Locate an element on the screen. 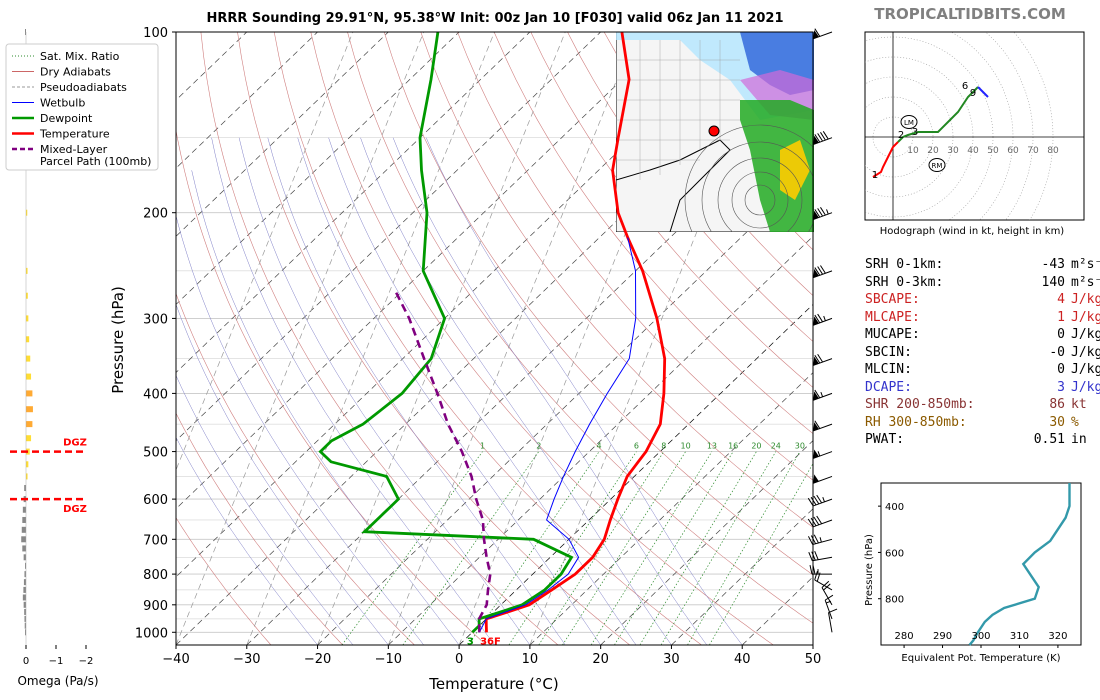  surface-temperature-label: 36F is located at coordinates (490, 641).